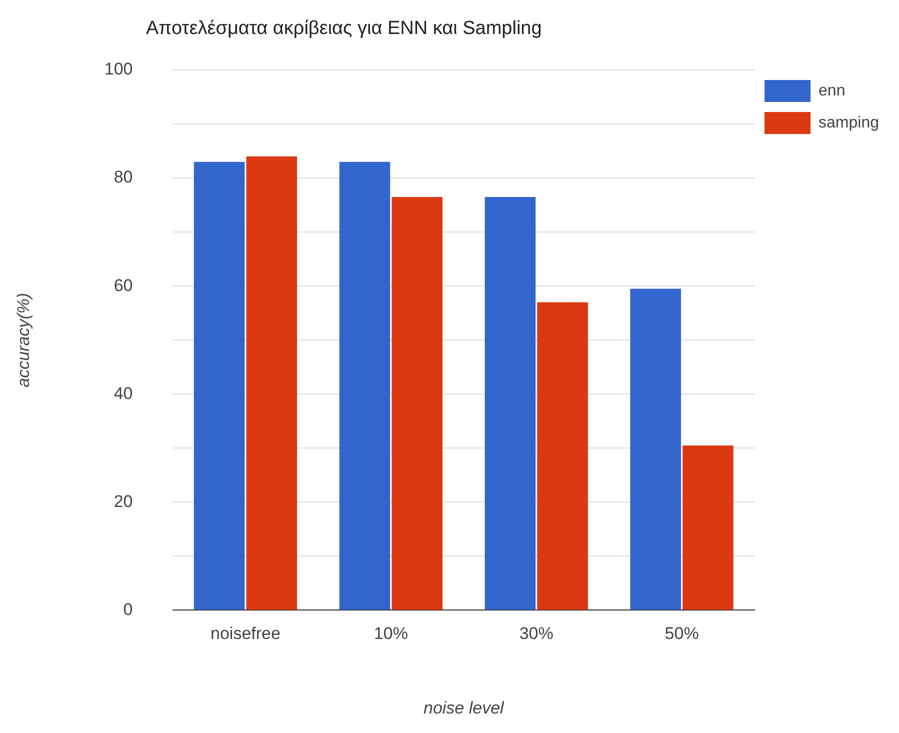 This screenshot has width=899, height=733. Describe the element at coordinates (245, 634) in the screenshot. I see `x-tick-label: noisefree` at that location.